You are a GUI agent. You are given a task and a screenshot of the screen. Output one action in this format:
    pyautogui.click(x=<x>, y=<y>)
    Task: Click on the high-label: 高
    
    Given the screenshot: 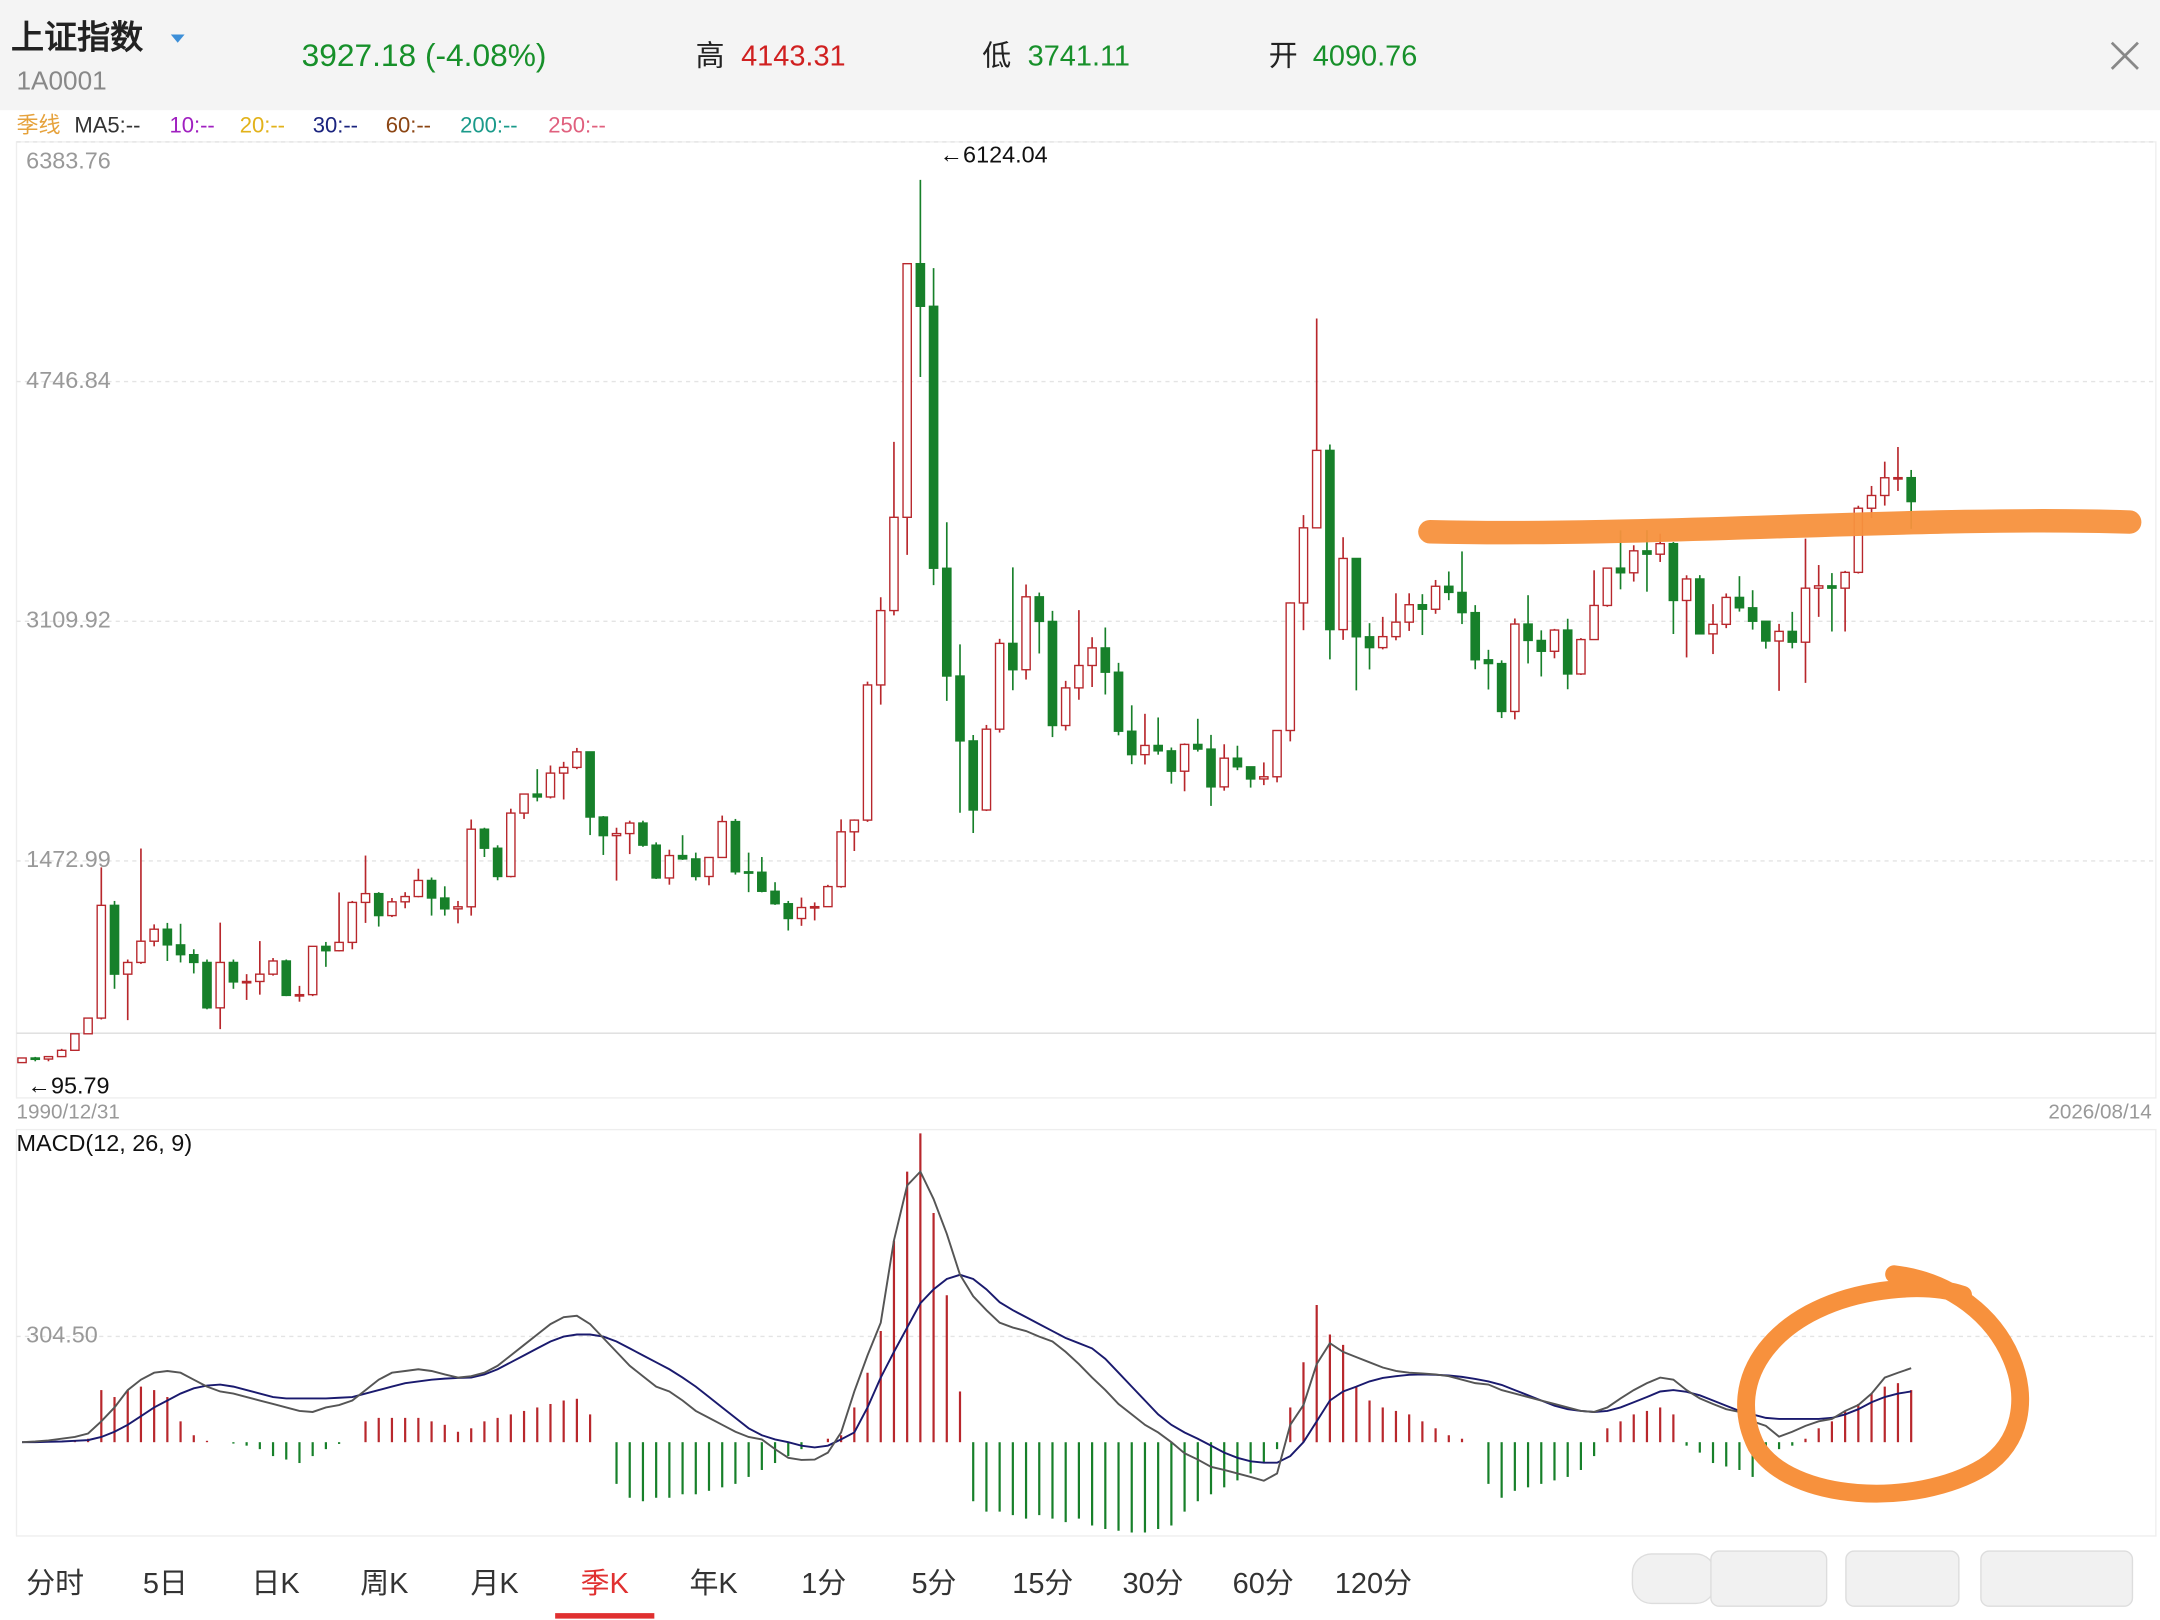 What is the action you would take?
    pyautogui.click(x=710, y=56)
    